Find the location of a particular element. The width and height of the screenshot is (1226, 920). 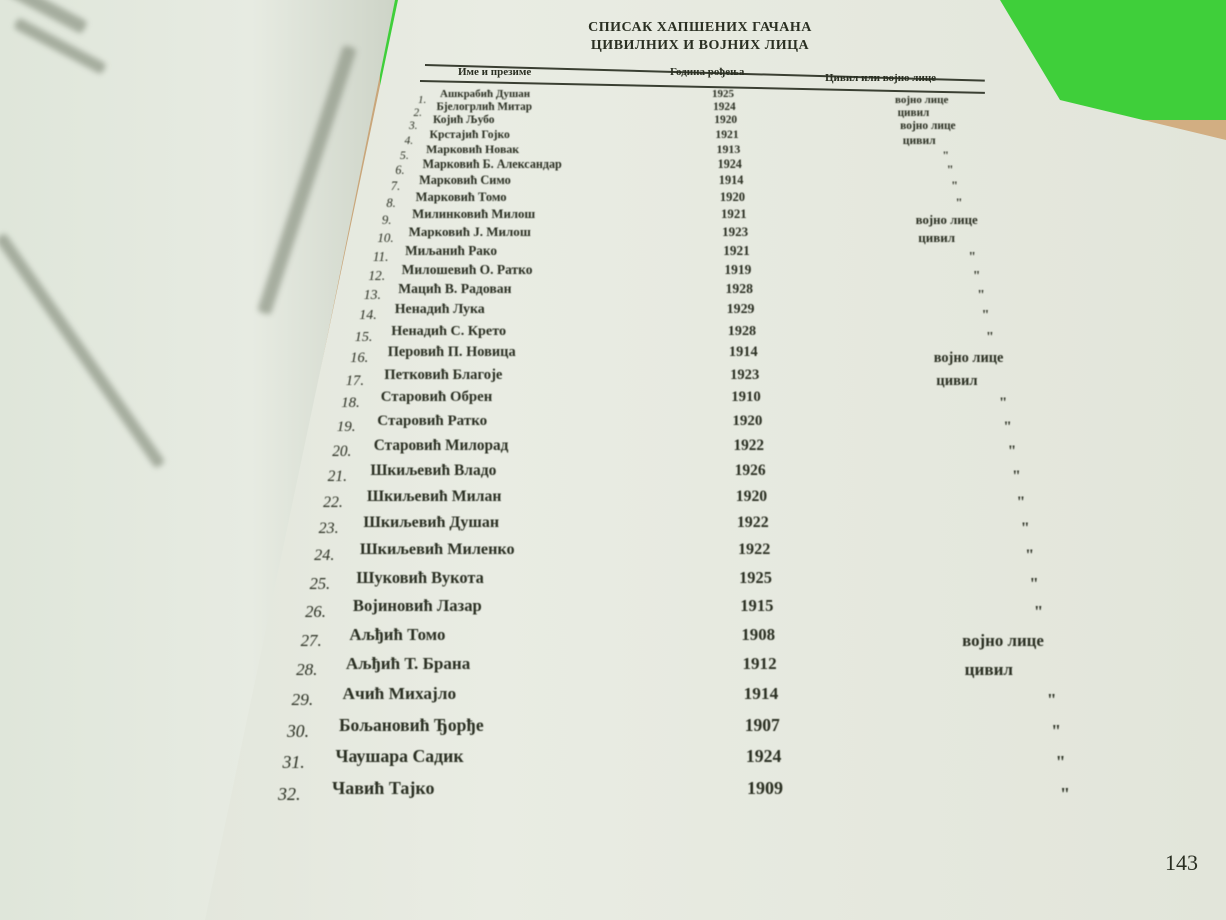

row-name: Петковић Благоје is located at coordinates (443, 374).